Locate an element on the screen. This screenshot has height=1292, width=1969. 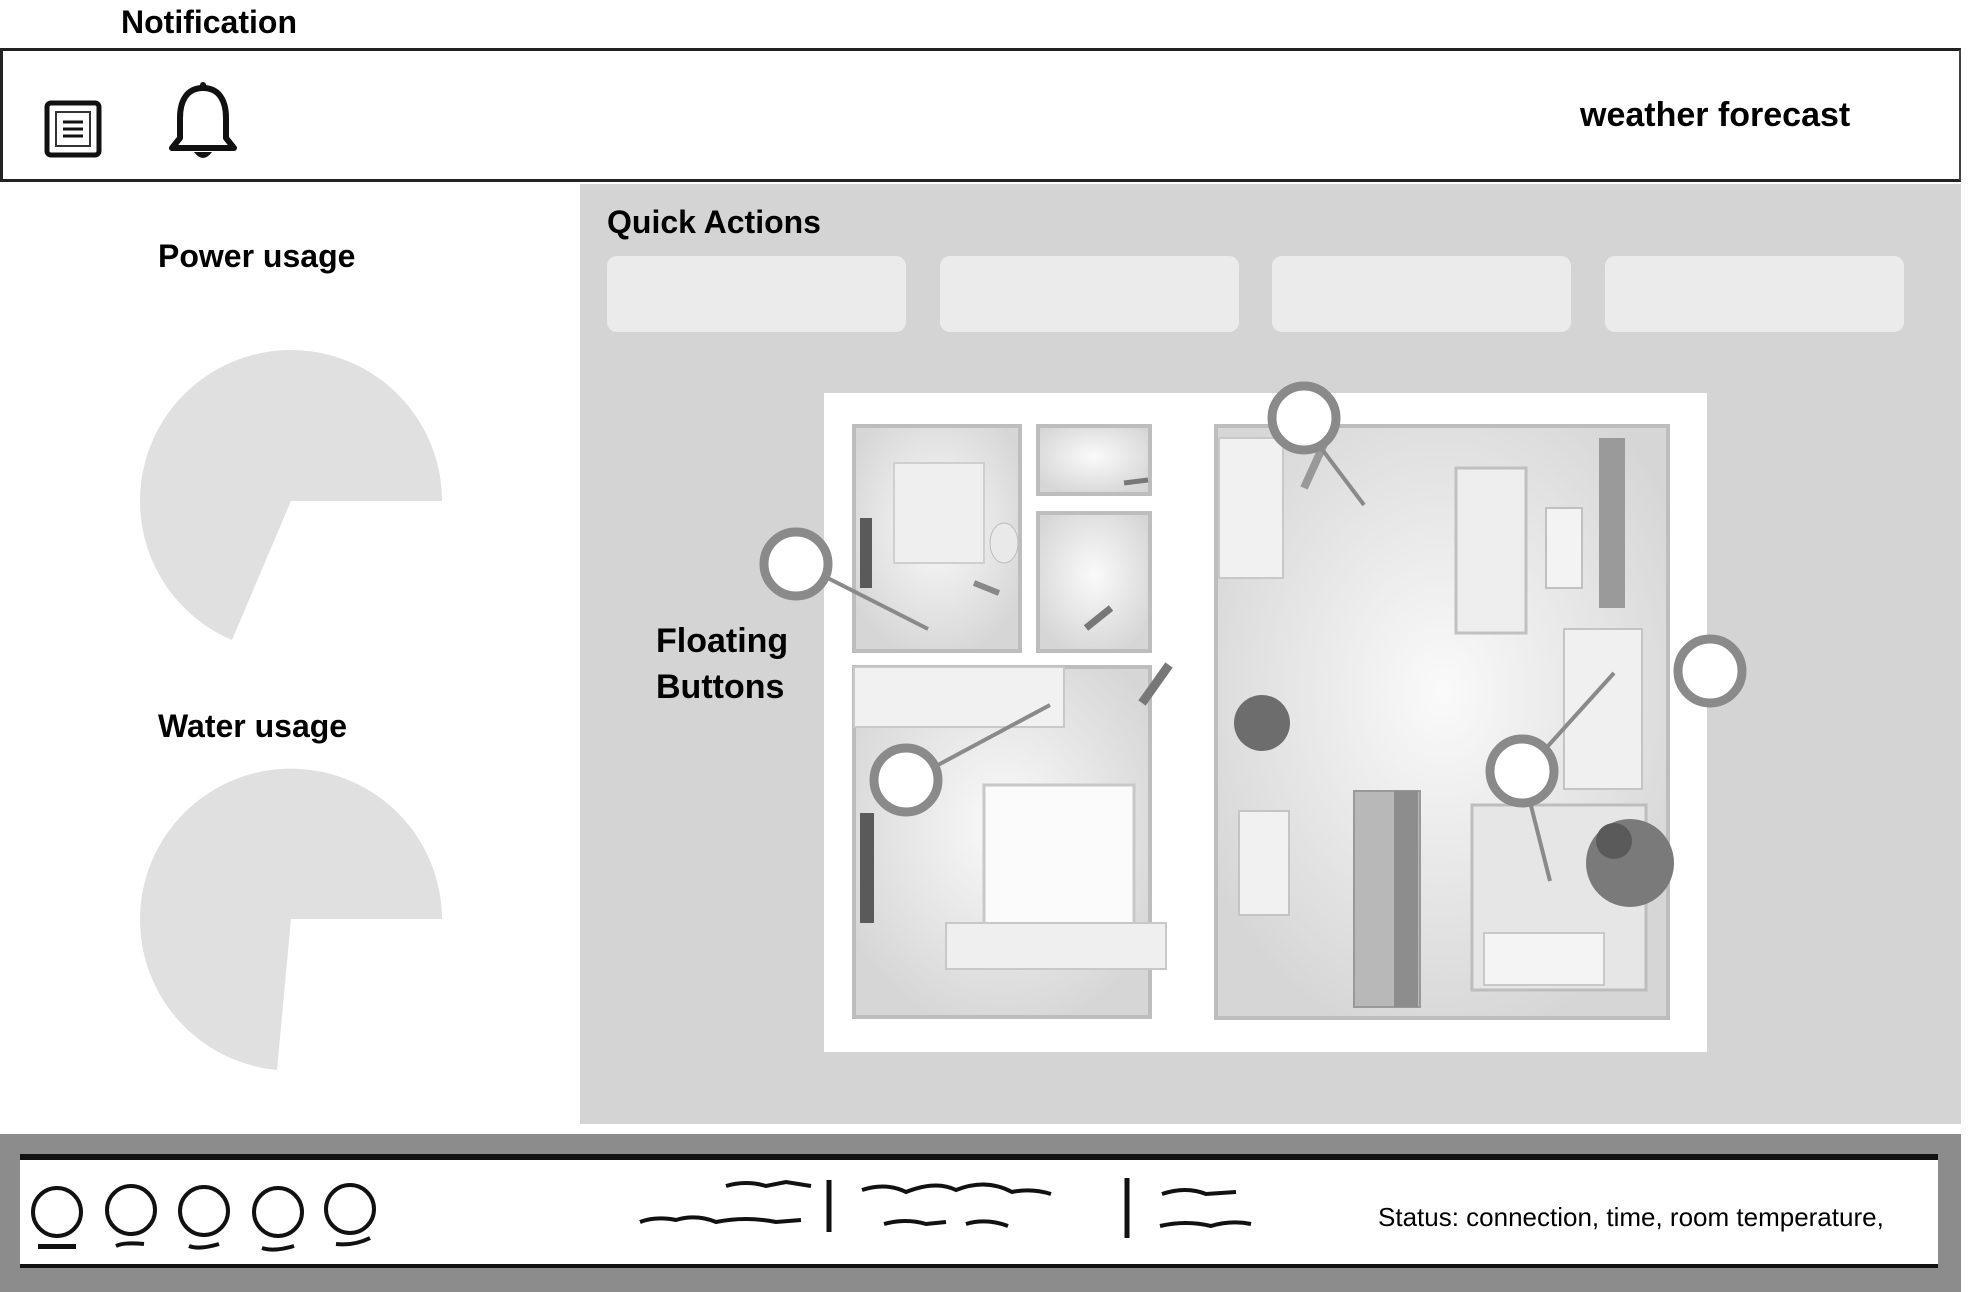
weather-forecast-label: weather forecast is located at coordinates (1715, 115).